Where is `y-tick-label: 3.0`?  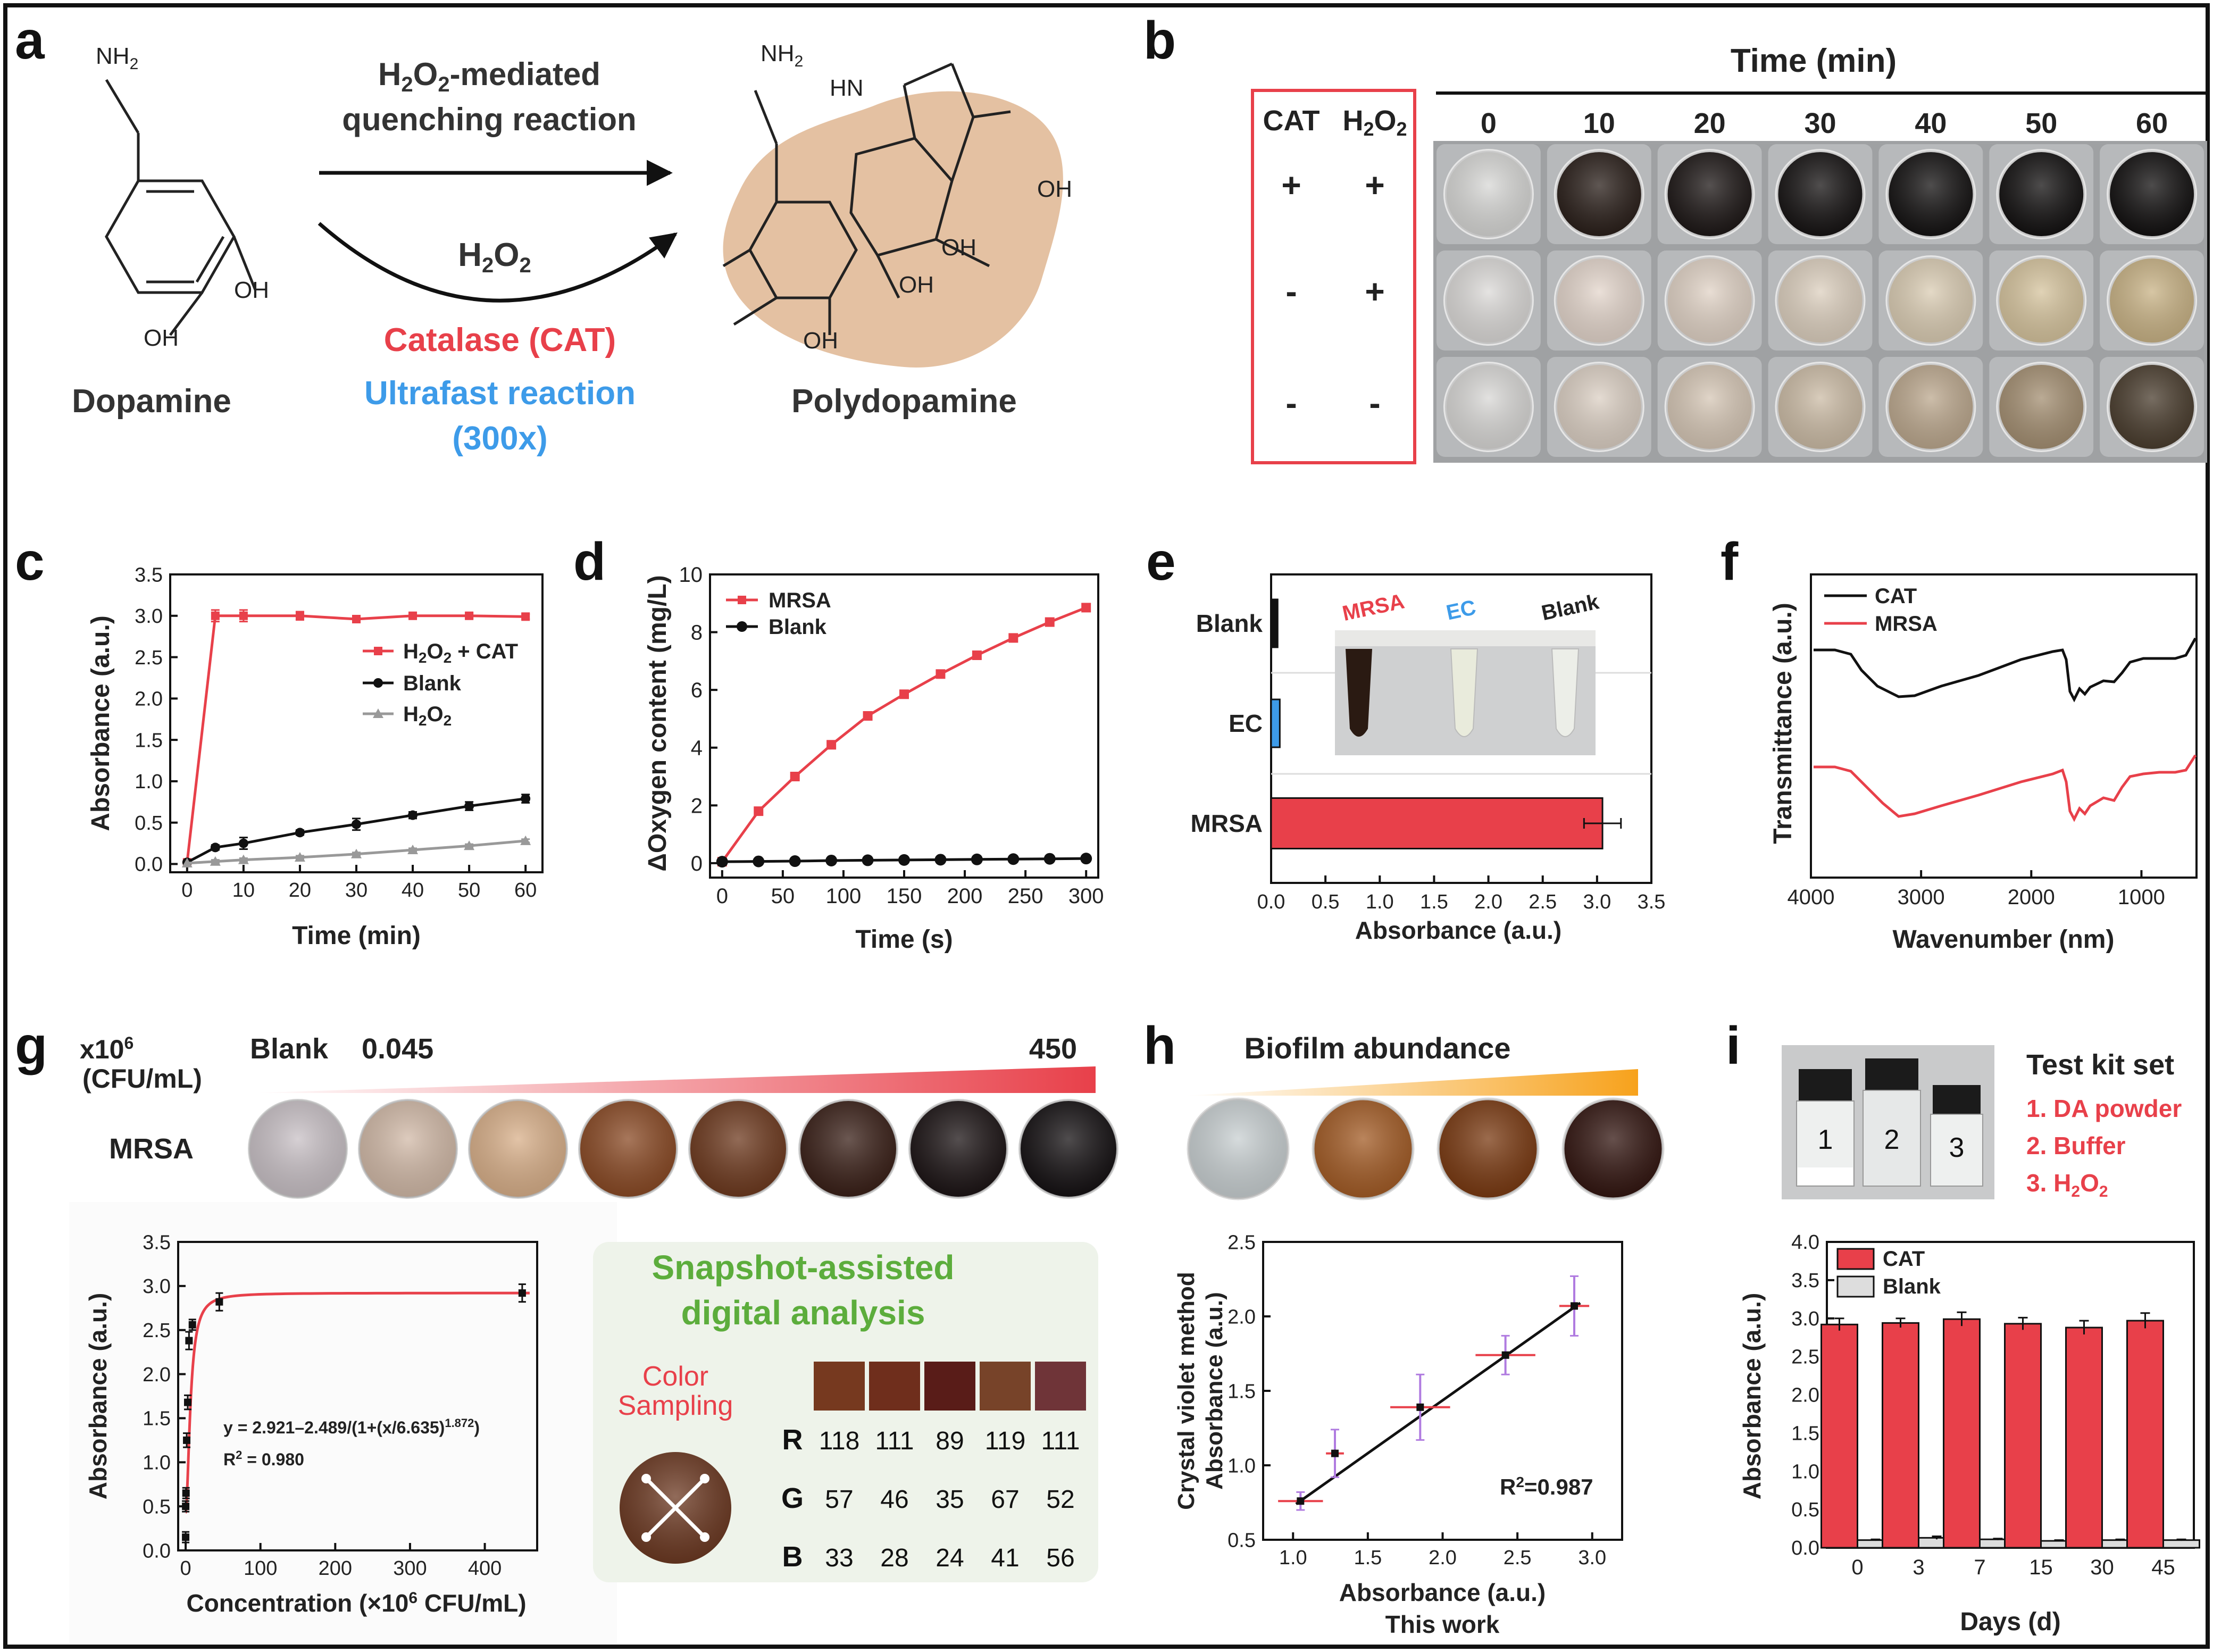 y-tick-label: 3.0 is located at coordinates (149, 616).